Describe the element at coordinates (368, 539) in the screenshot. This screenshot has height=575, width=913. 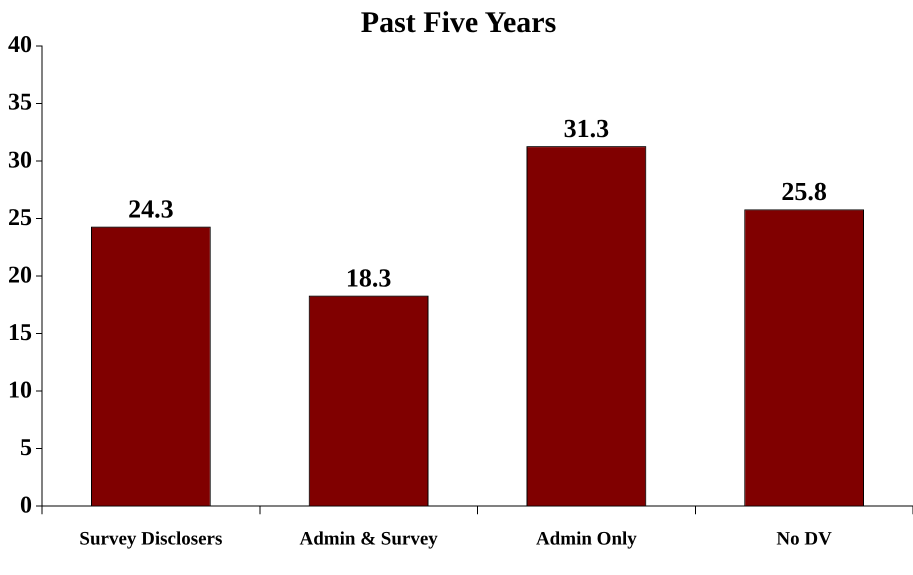
I see `x-tick-label: Admin & Survey` at that location.